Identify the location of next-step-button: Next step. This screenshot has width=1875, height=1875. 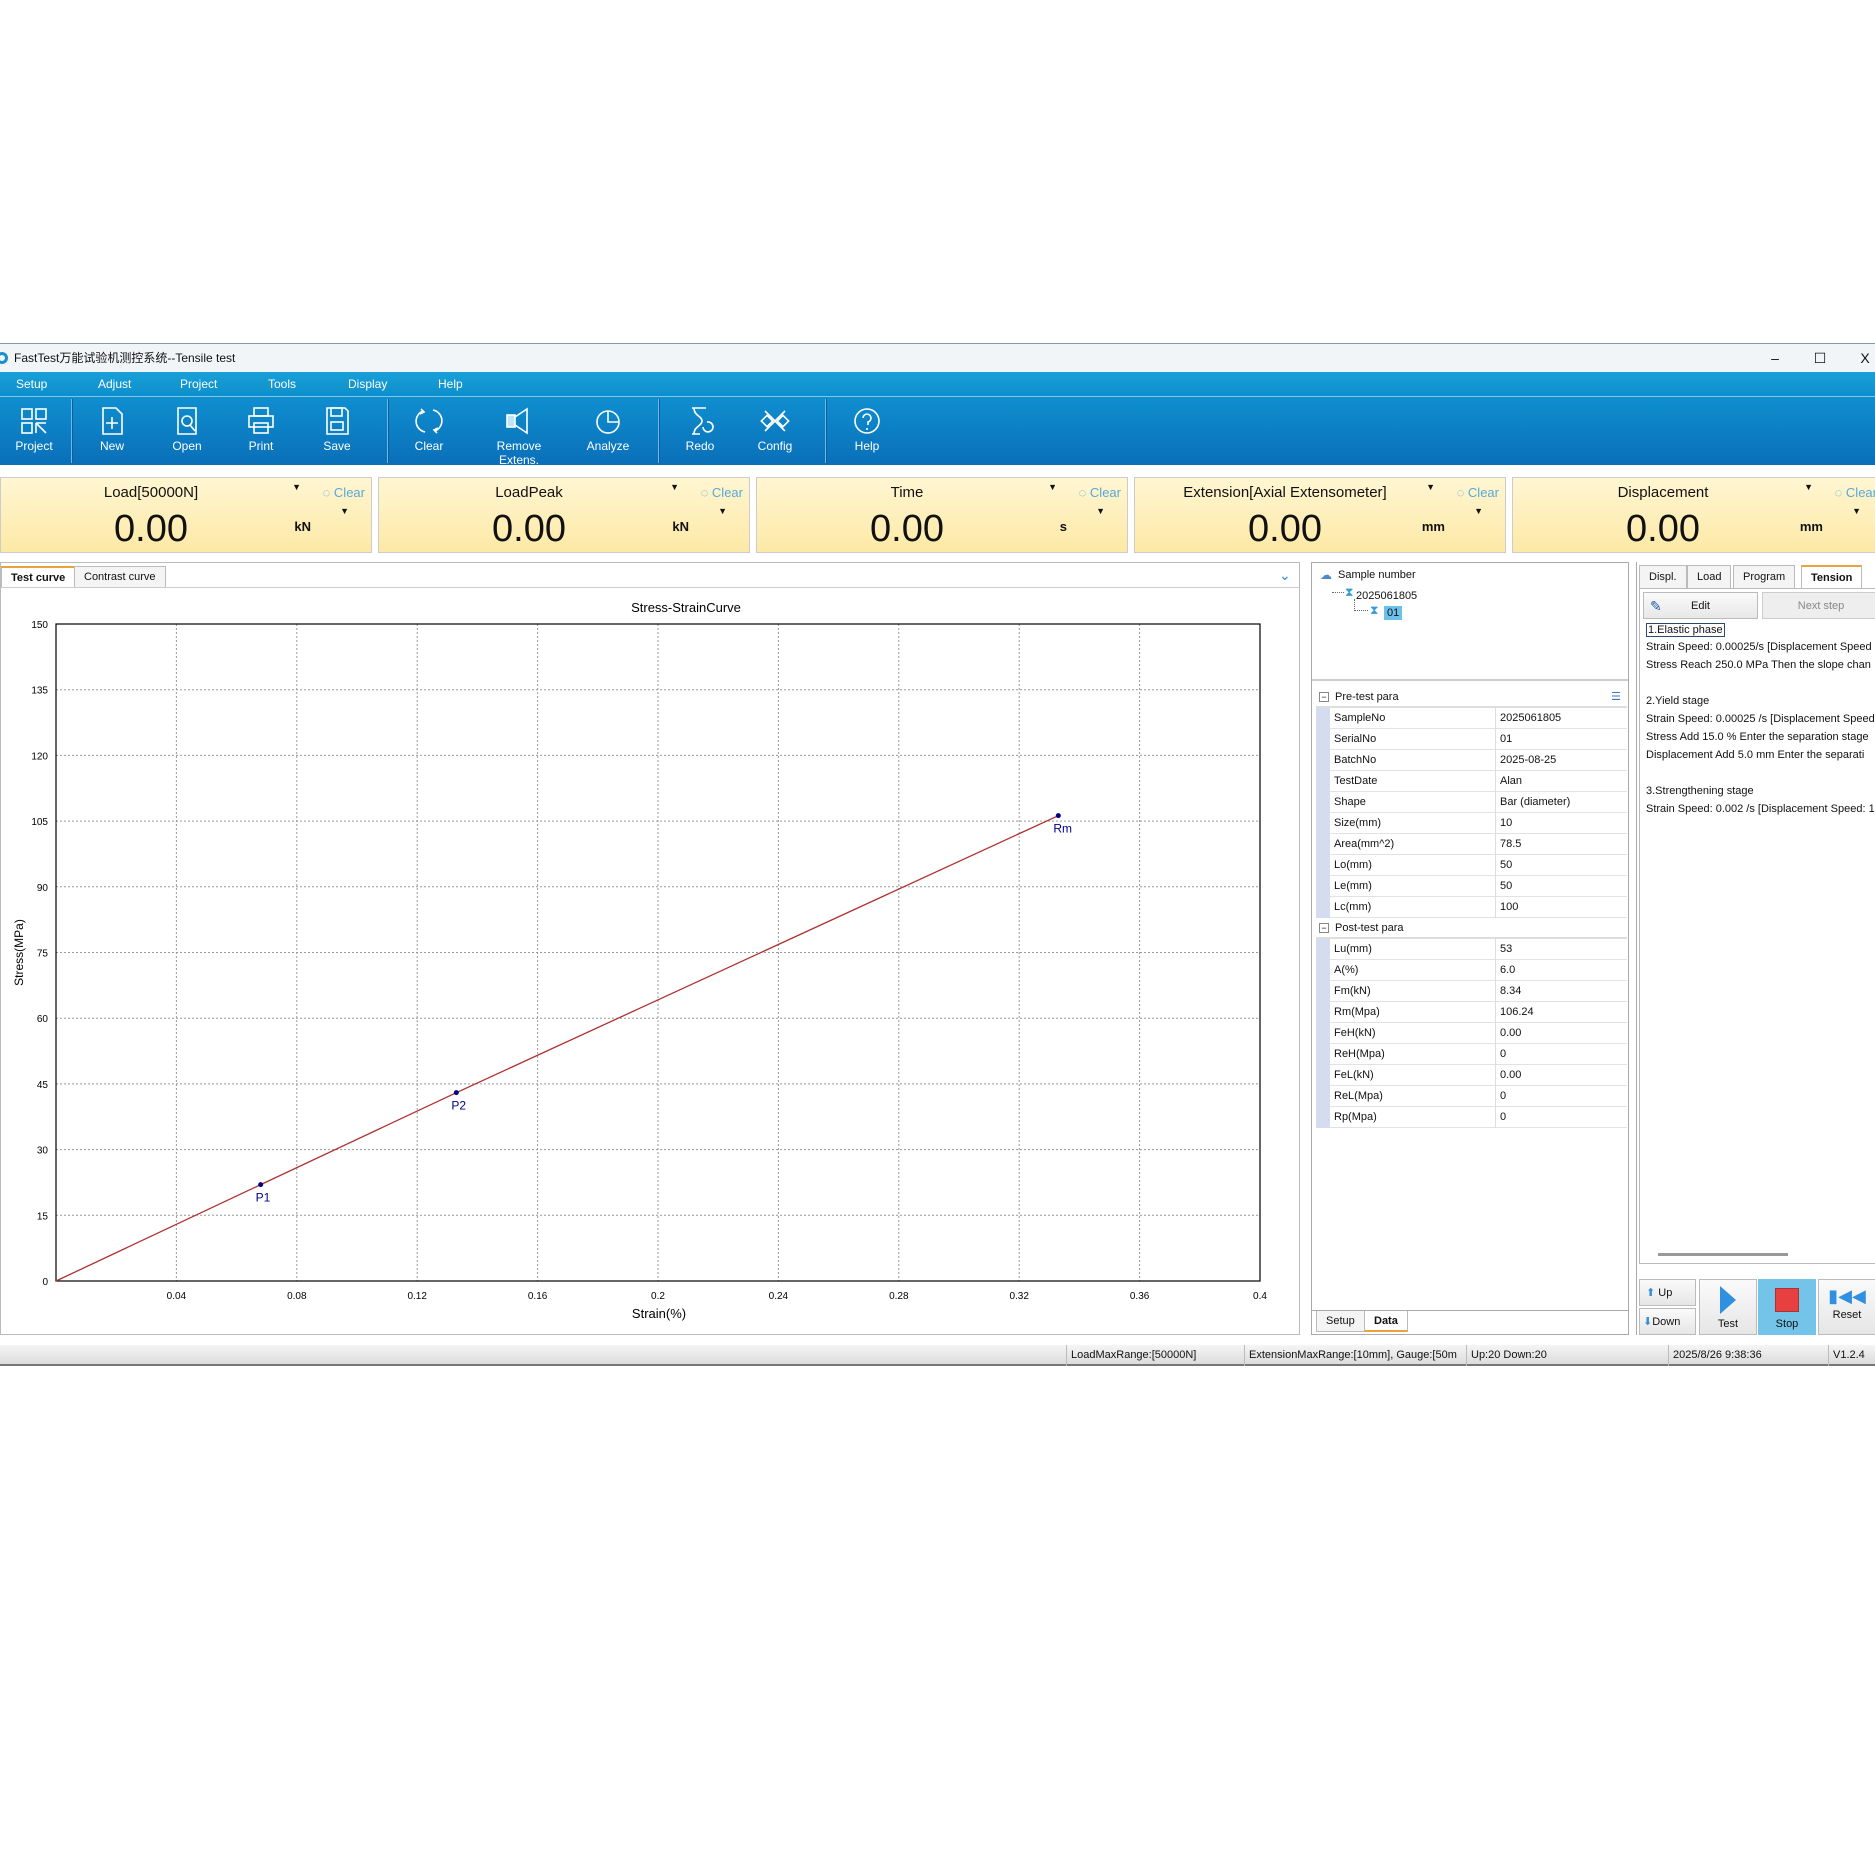
(1818, 605).